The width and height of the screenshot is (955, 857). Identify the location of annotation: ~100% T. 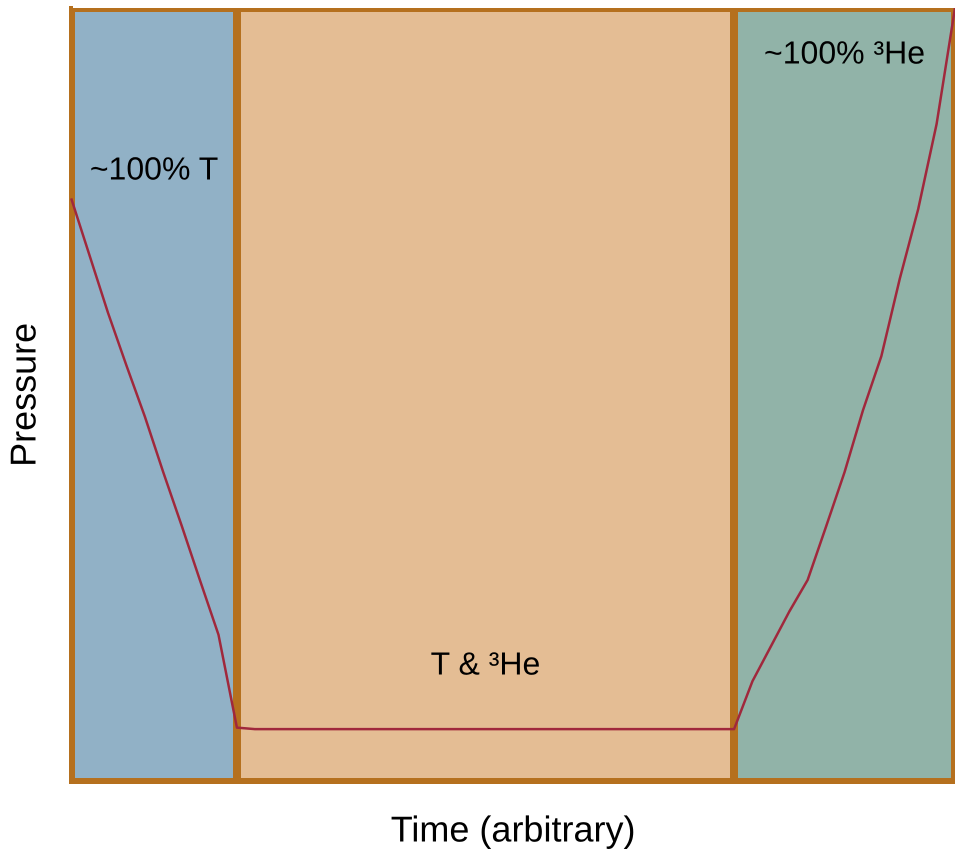
(154, 168).